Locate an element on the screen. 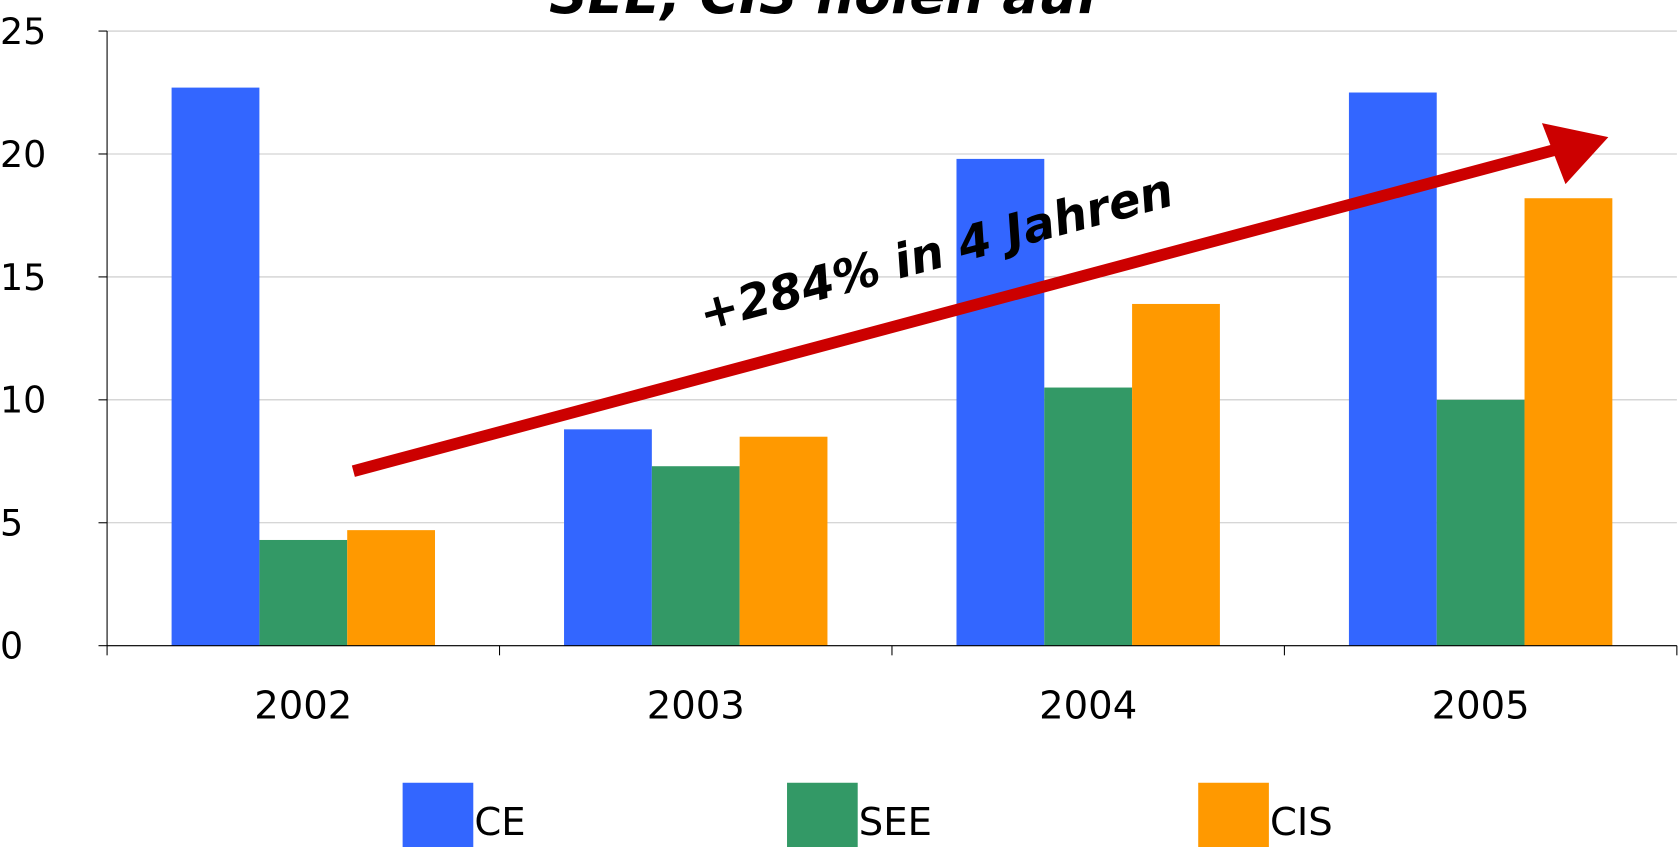 The width and height of the screenshot is (1679, 847). x-tick-label: 2003 is located at coordinates (696, 706).